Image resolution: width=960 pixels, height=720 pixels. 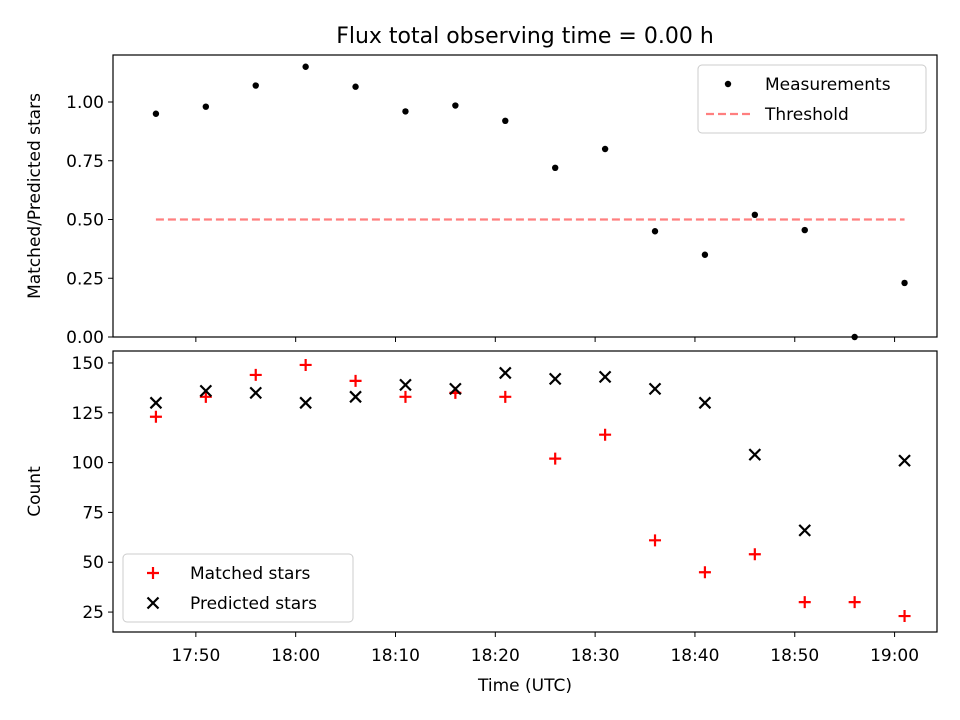 What do you see at coordinates (395, 656) in the screenshot?
I see `x-tick-label: 18:10` at bounding box center [395, 656].